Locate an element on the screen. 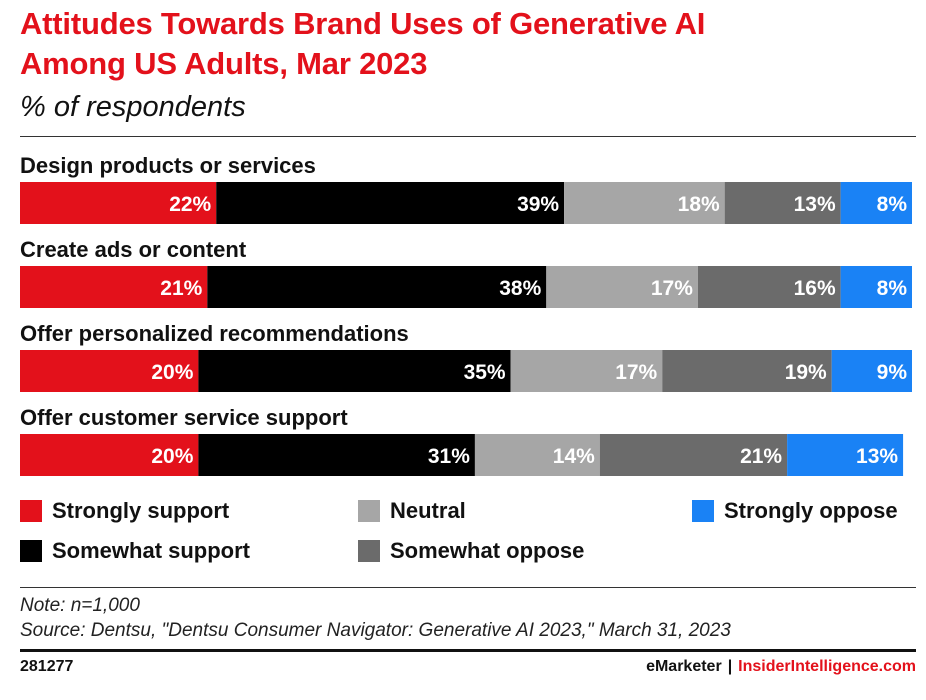  legend-swatch-strongly-support is located at coordinates (31, 511).